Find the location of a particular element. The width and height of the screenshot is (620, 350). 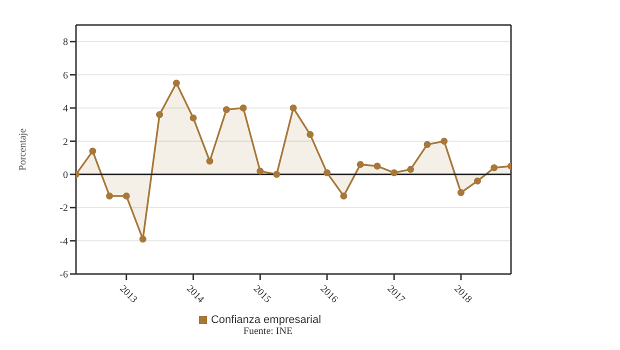

y-tick-label: 4 is located at coordinates (65, 109).